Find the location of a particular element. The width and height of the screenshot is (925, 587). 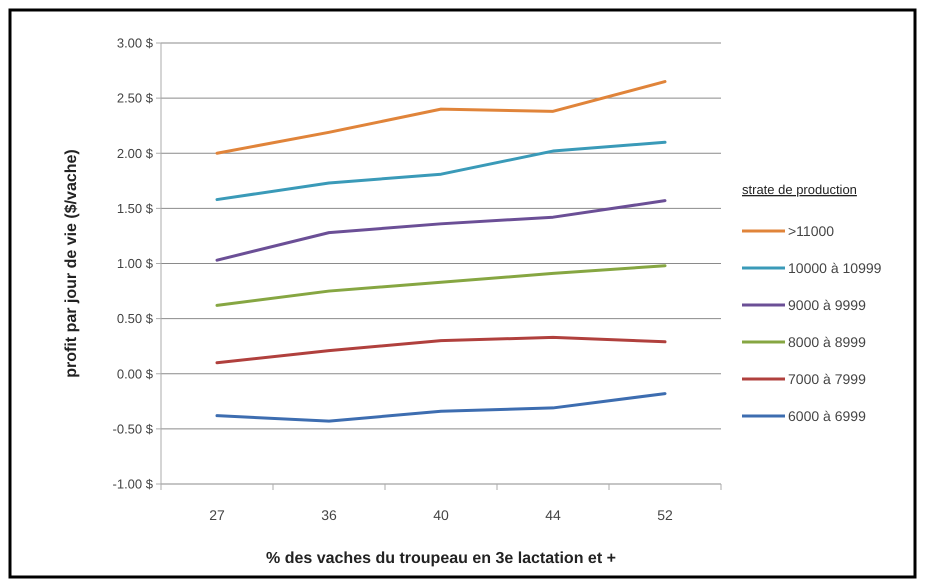

x-axis-title: % des vaches du troupeau en 3e lactation et + is located at coordinates (441, 558).